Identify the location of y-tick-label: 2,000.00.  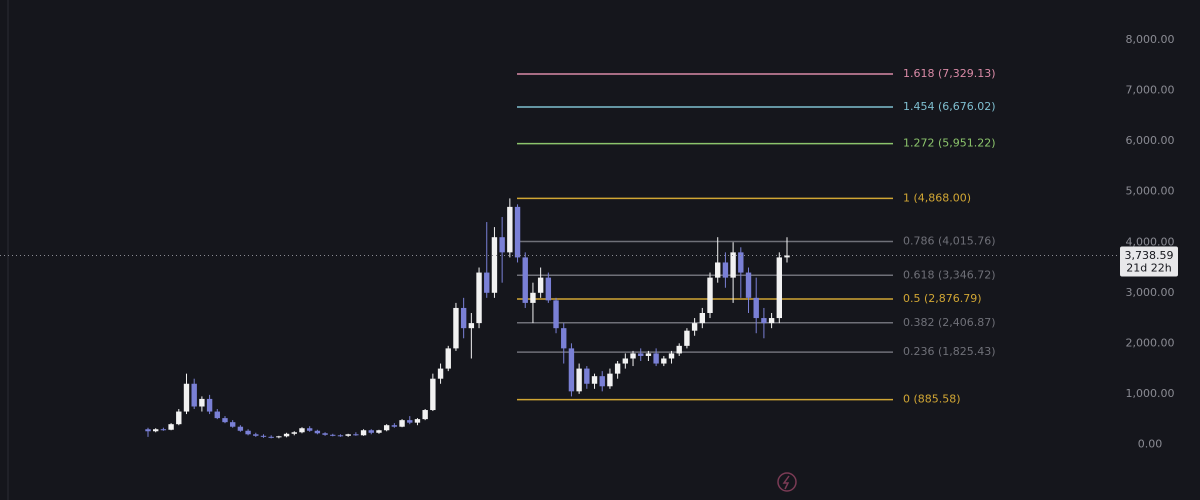
(1150, 342).